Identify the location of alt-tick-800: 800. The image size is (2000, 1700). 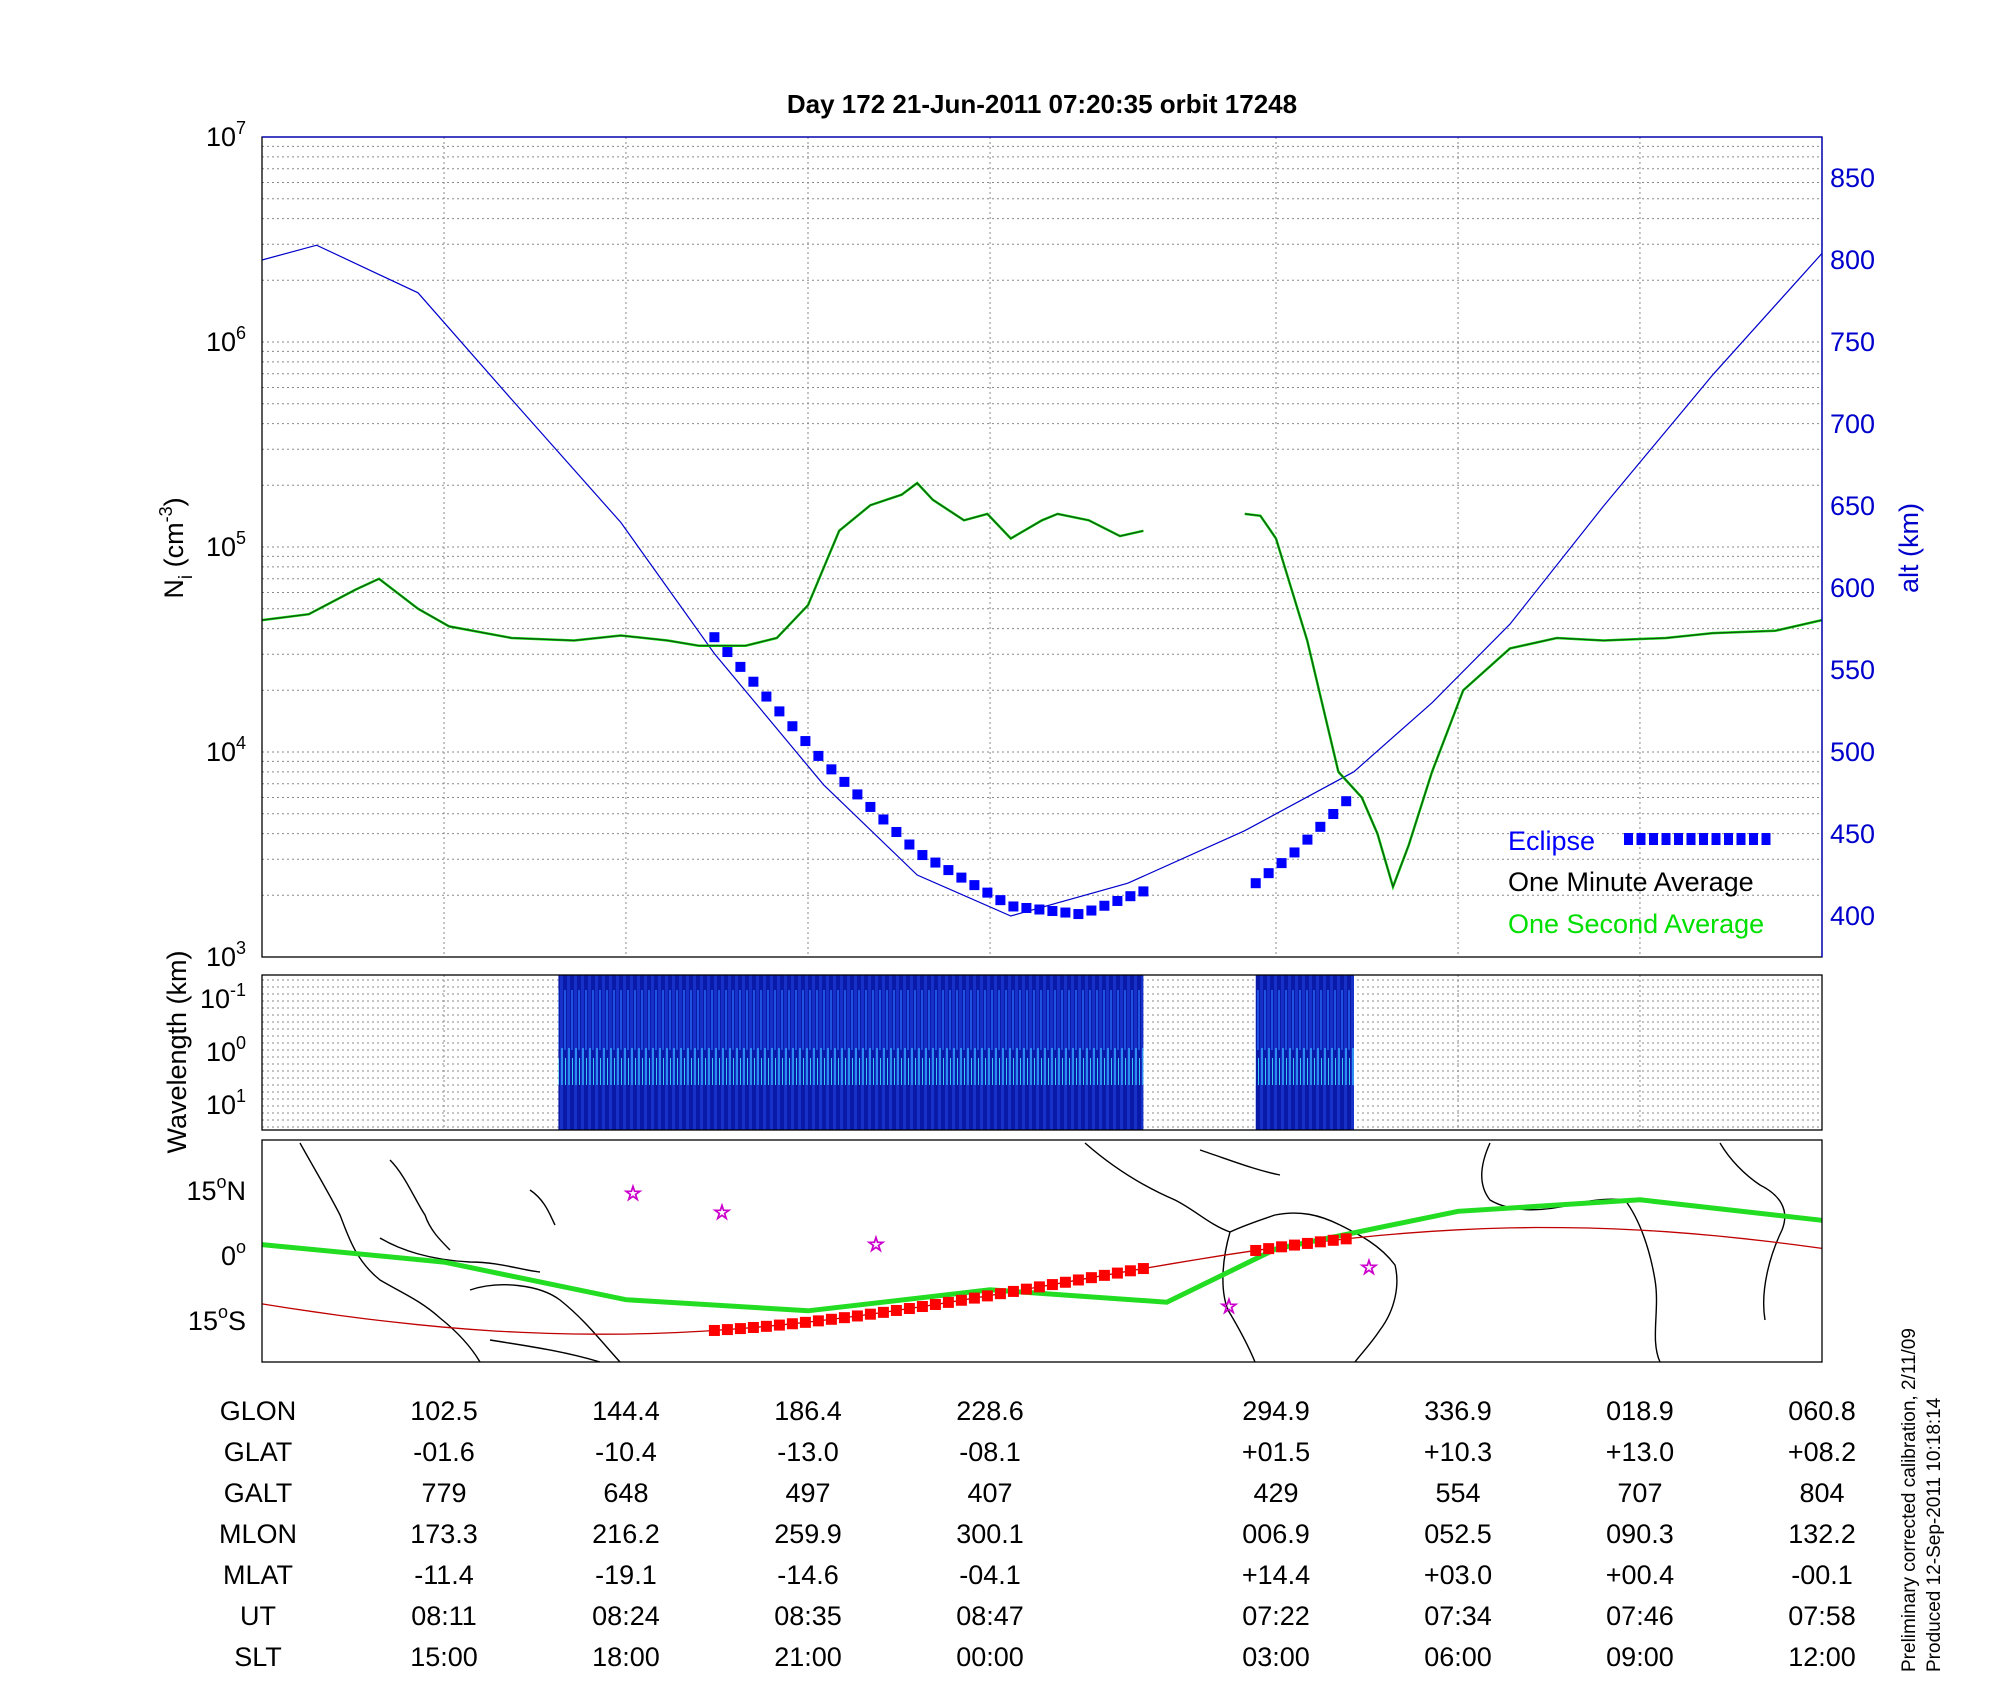
(1852, 260).